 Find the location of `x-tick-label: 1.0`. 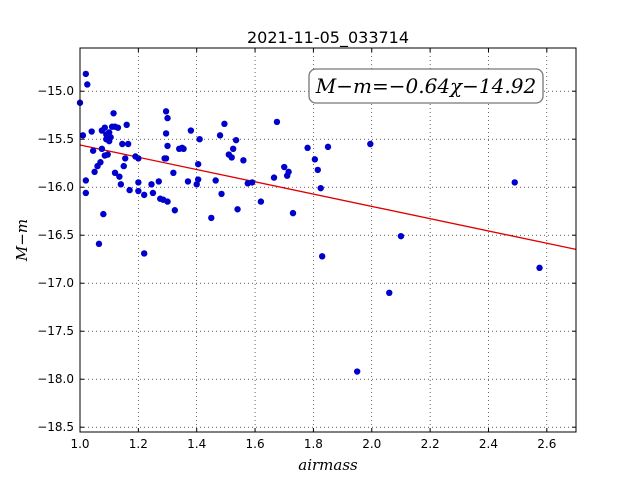

x-tick-label: 1.0 is located at coordinates (79, 444).